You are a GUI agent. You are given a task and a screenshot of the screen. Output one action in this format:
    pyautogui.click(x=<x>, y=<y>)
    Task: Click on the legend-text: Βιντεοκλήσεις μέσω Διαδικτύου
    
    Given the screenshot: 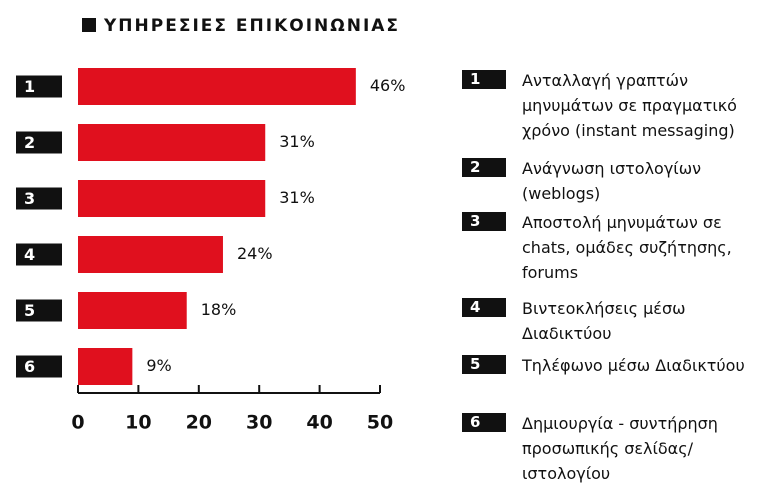 What is the action you would take?
    pyautogui.click(x=604, y=321)
    